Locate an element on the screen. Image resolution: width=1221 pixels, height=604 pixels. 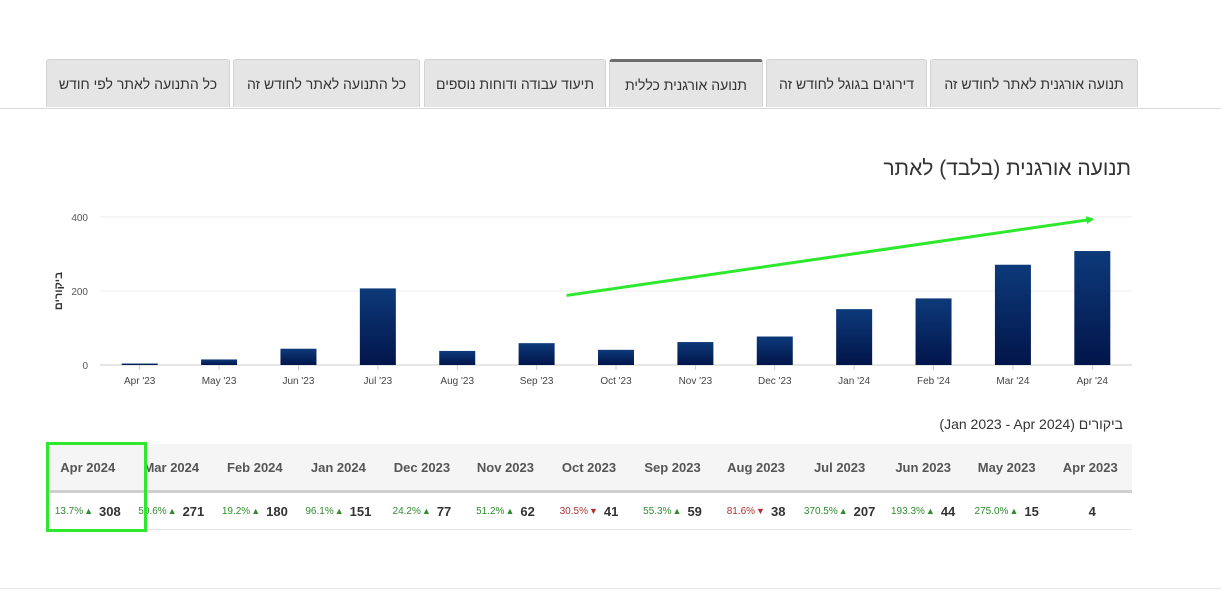
visit-count: 308 is located at coordinates (110, 511).